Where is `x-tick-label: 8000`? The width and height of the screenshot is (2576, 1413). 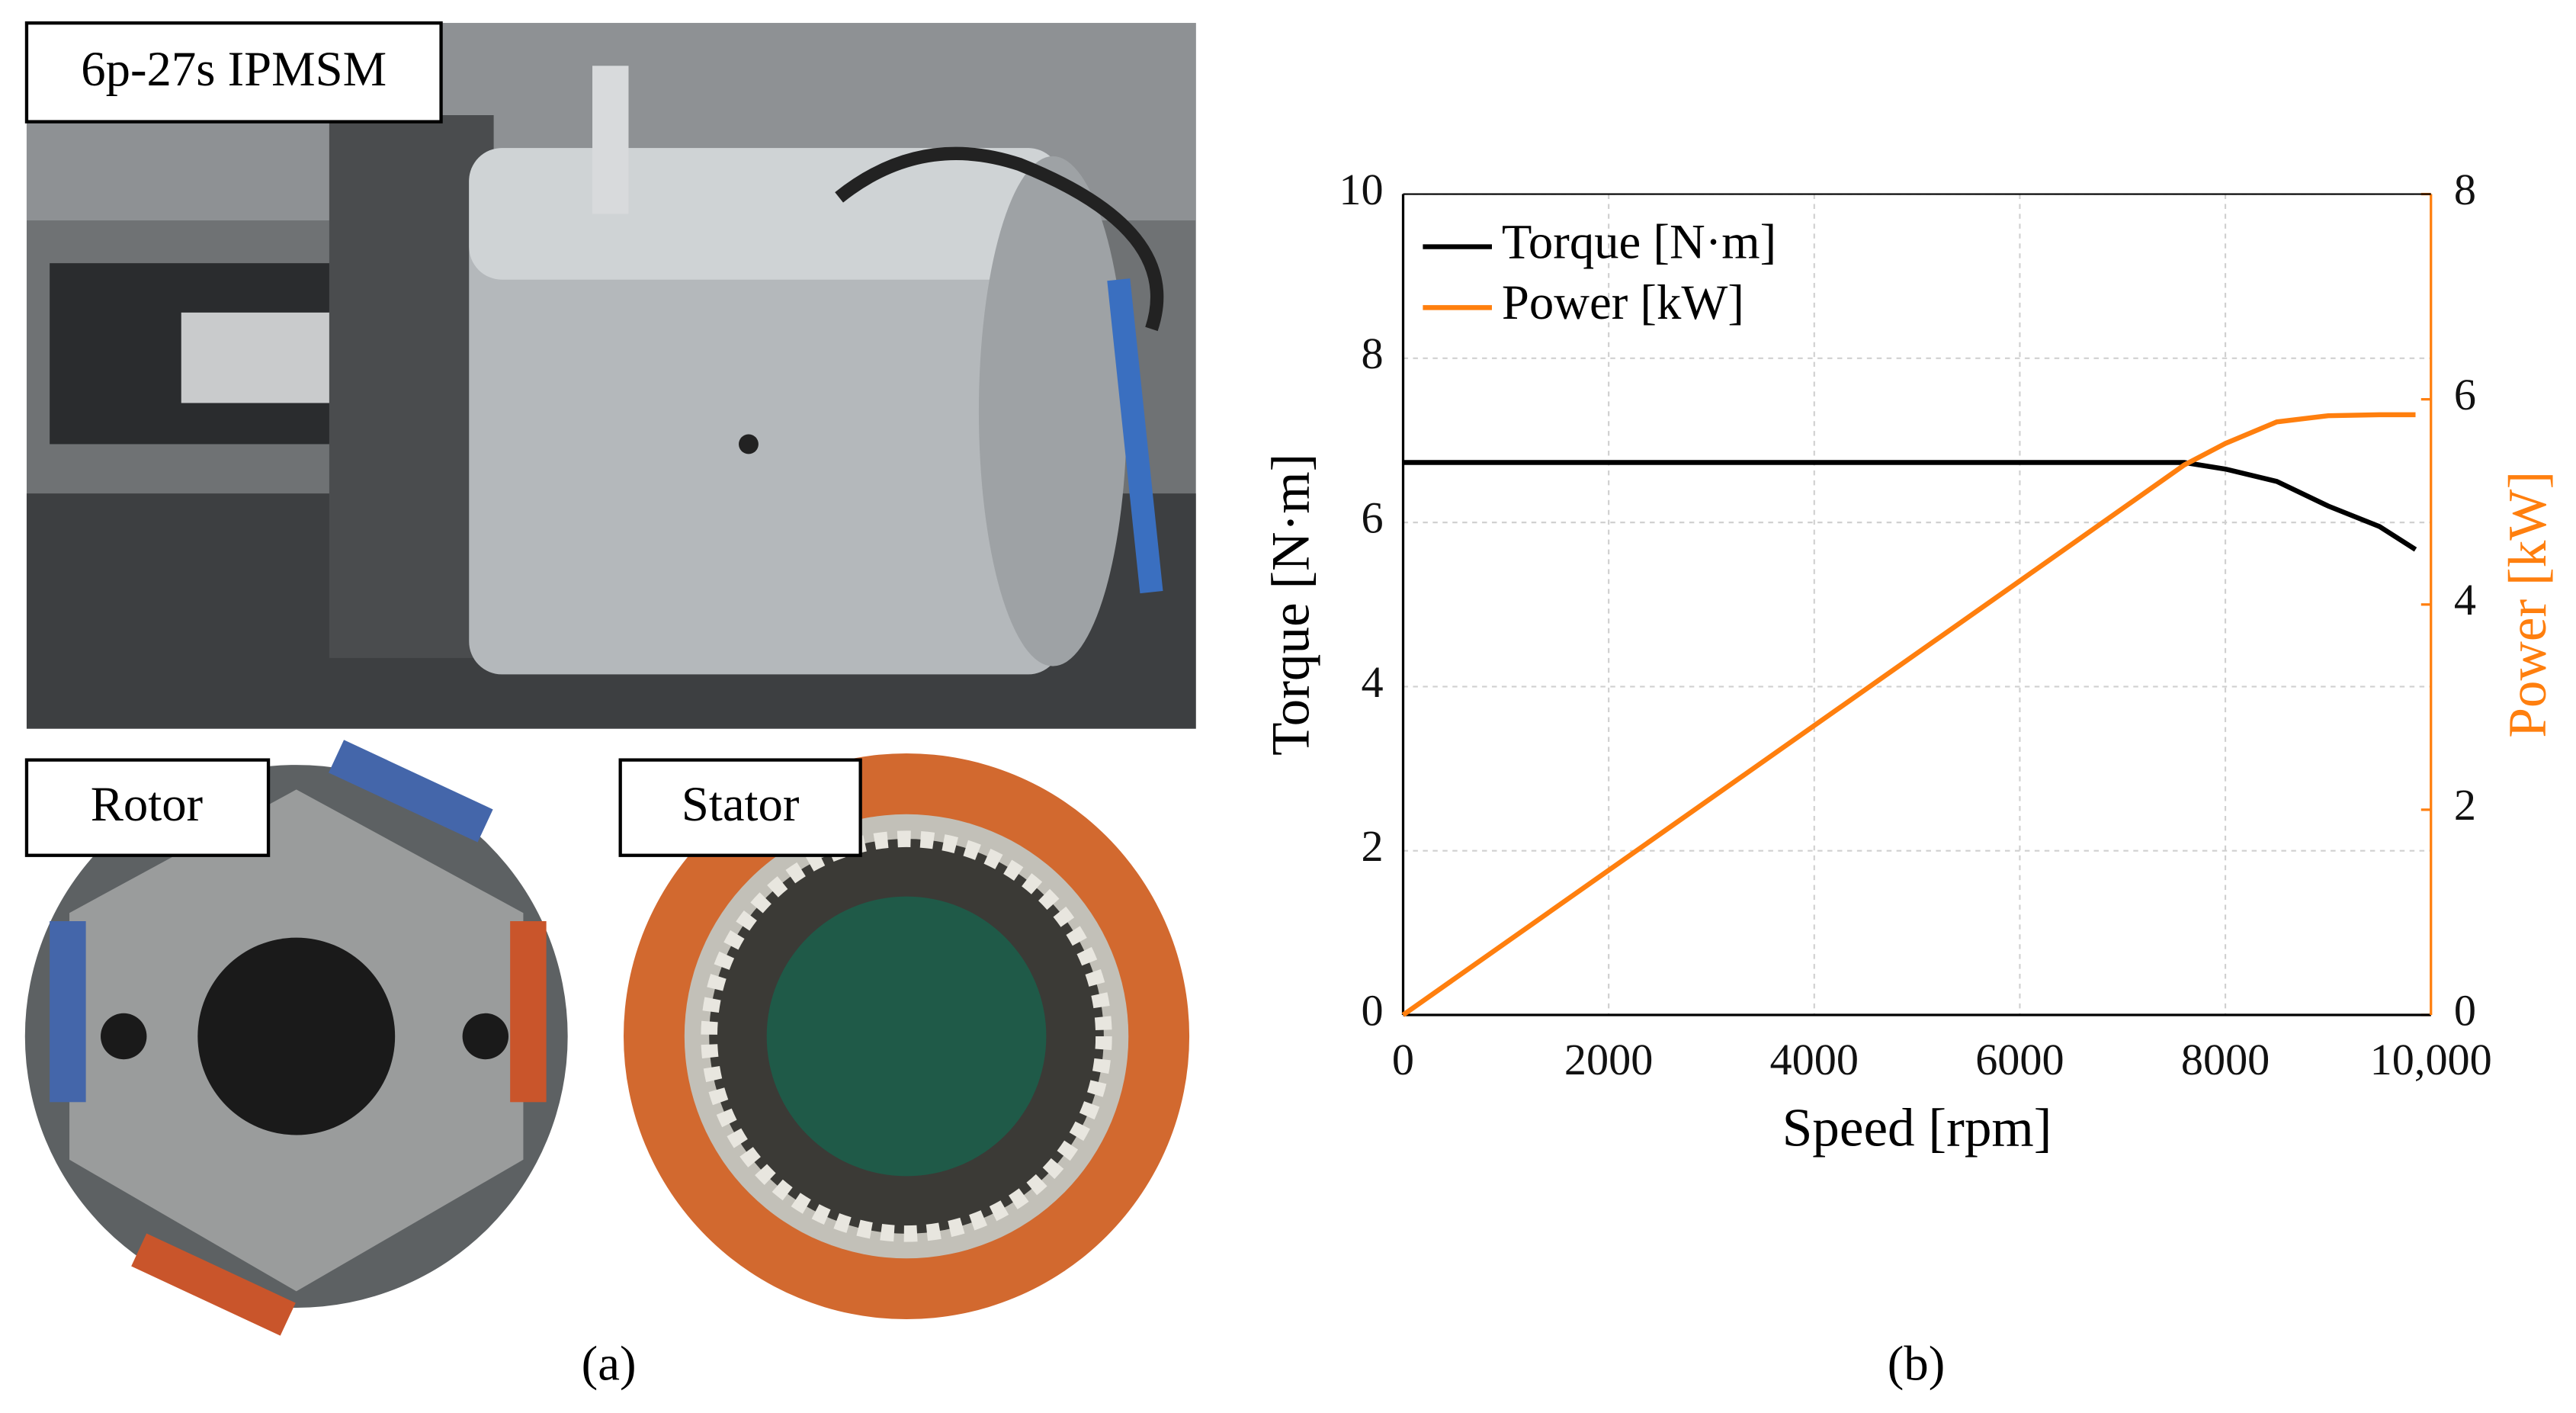
x-tick-label: 8000 is located at coordinates (2225, 1059).